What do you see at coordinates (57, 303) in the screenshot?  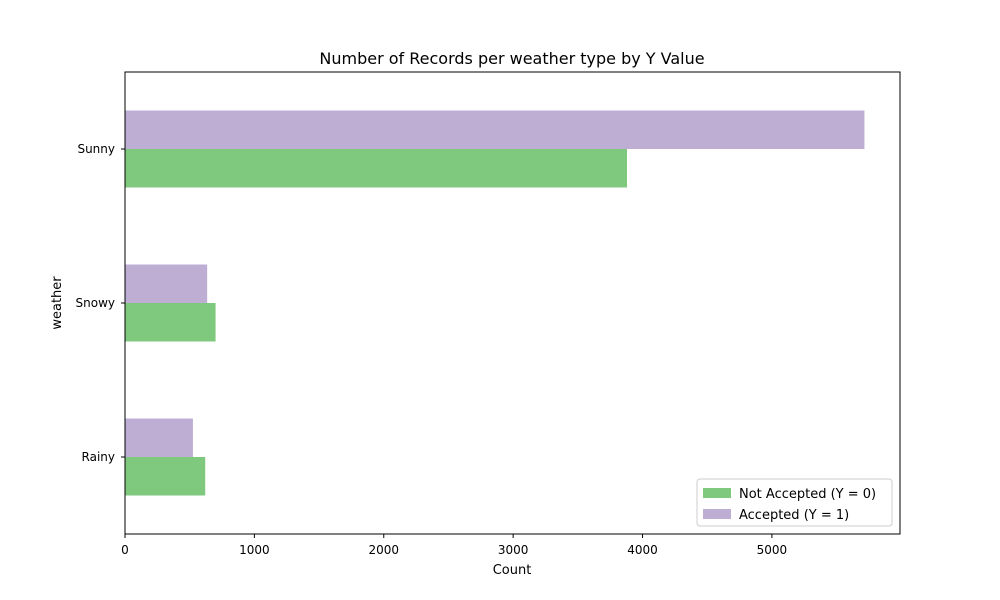 I see `y-axis-label: weather` at bounding box center [57, 303].